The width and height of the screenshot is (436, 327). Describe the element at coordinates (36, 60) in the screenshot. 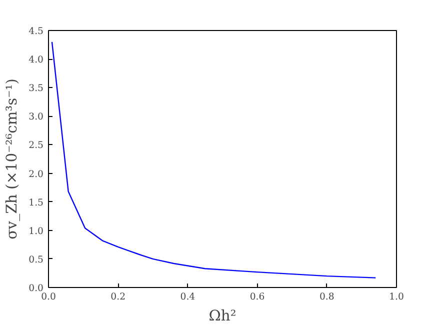

I see `y-tick-label: 4.0` at that location.